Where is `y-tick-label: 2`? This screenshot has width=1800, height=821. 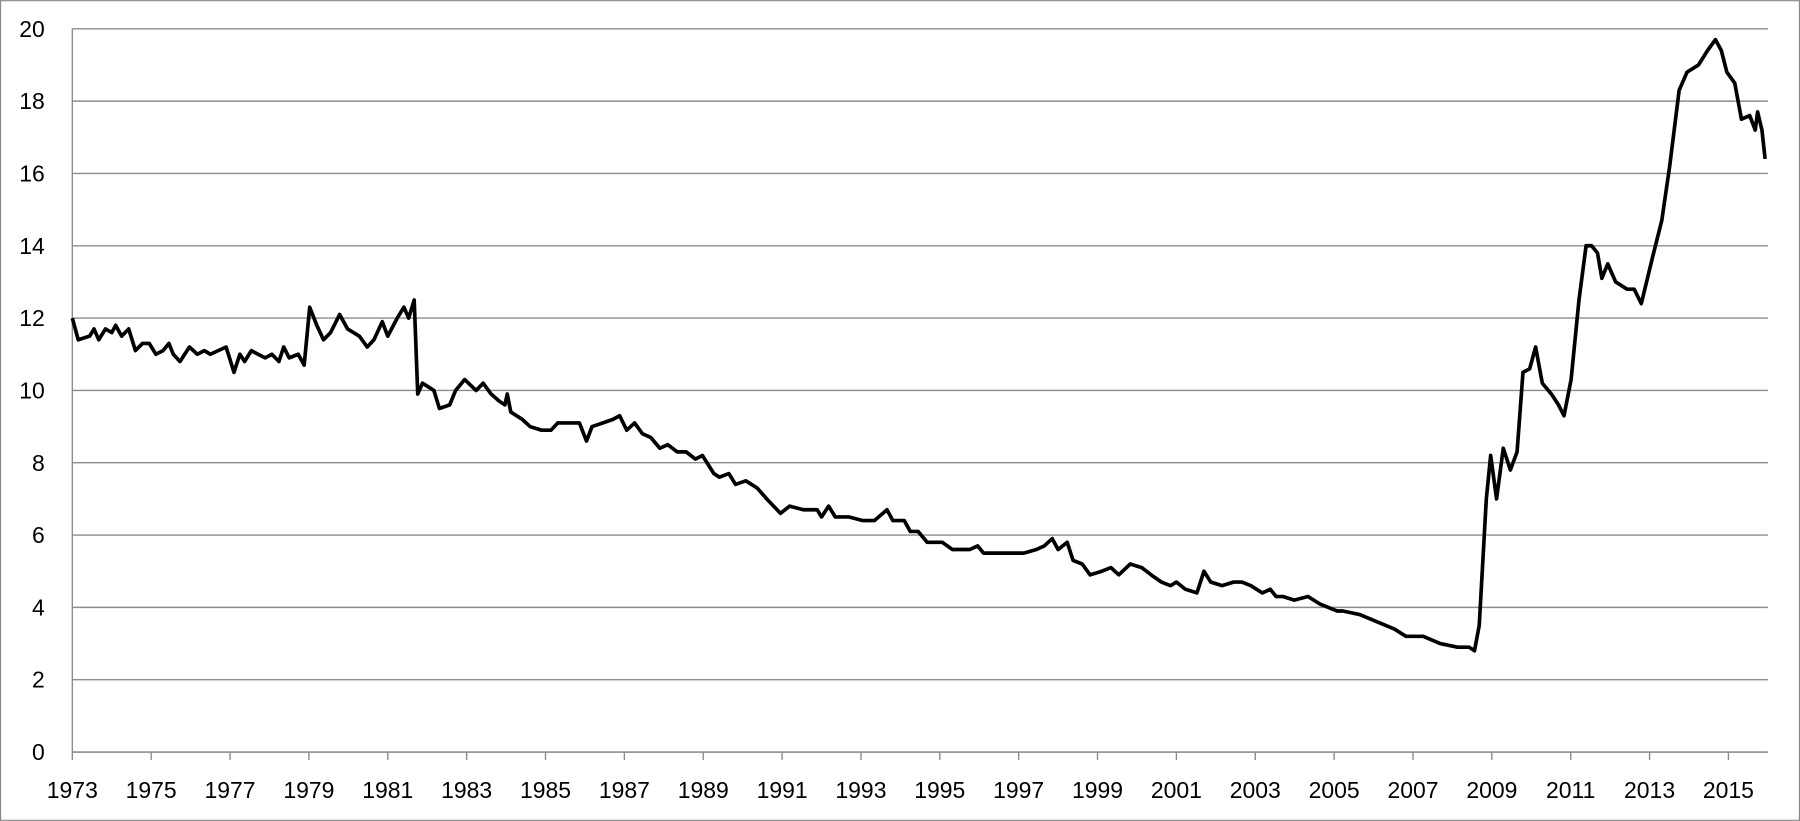
y-tick-label: 2 is located at coordinates (38, 680).